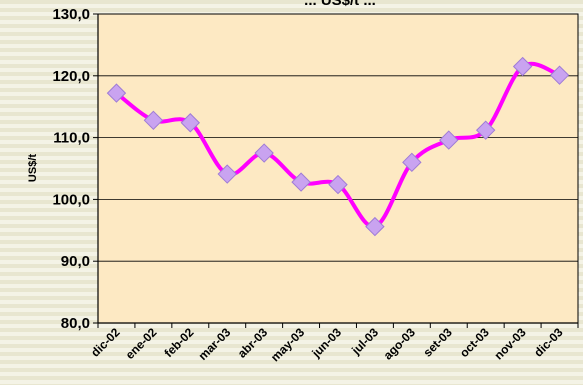 This screenshot has height=385, width=583. Describe the element at coordinates (75, 261) in the screenshot. I see `y-tick-label: 90,0` at that location.